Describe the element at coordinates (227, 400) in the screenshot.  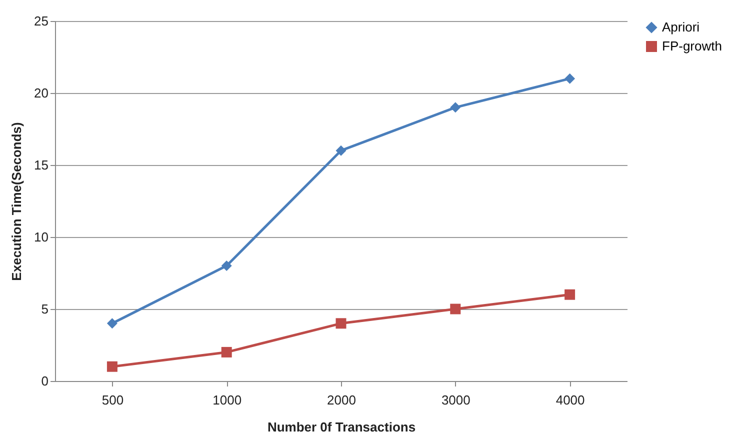
I see `x-tick-label: 1000` at that location.